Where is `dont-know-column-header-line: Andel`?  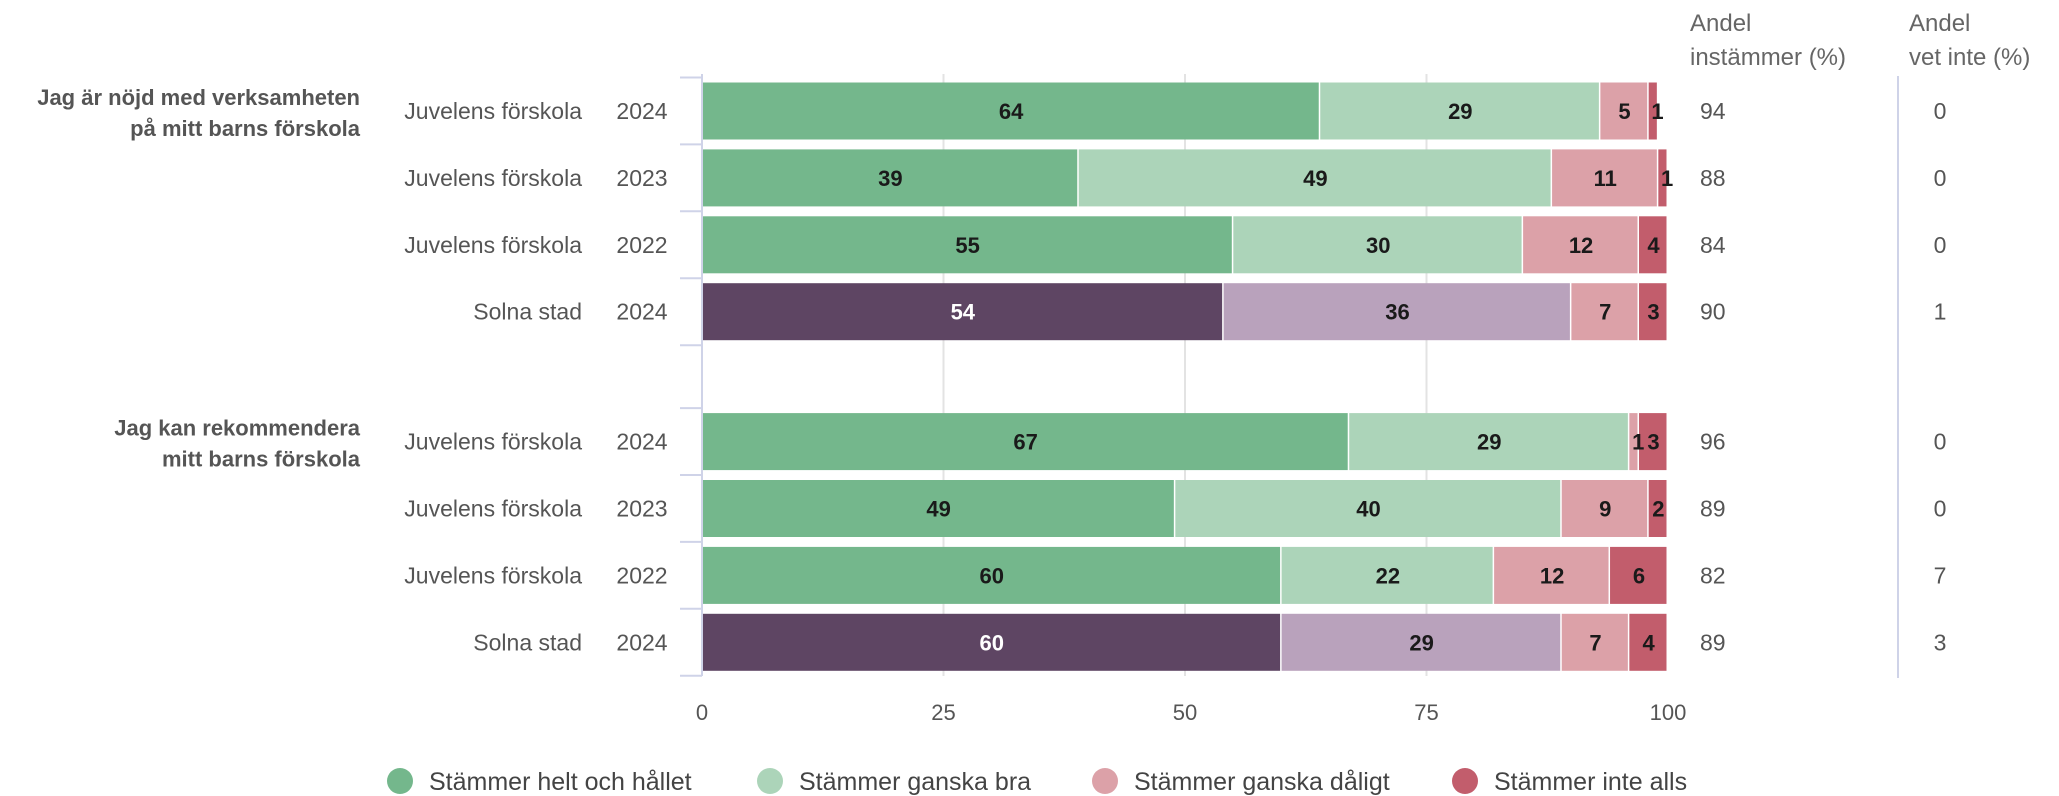
dont-know-column-header-line: Andel is located at coordinates (1939, 23).